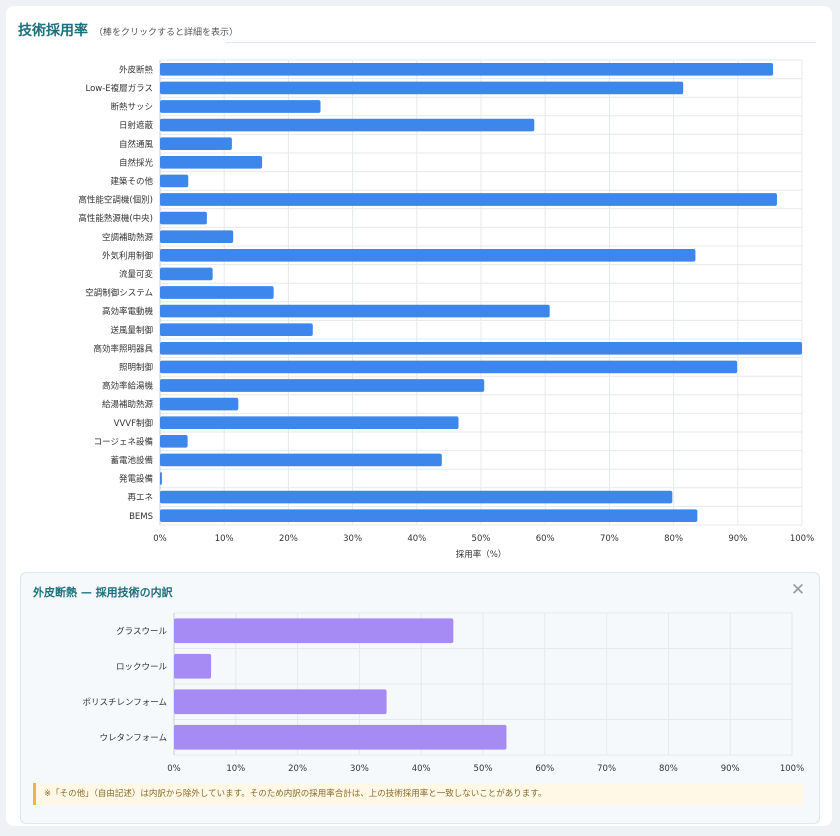 This screenshot has height=836, width=840. Describe the element at coordinates (481, 554) in the screenshot. I see `x-axis-label: 採用率（%）` at that location.